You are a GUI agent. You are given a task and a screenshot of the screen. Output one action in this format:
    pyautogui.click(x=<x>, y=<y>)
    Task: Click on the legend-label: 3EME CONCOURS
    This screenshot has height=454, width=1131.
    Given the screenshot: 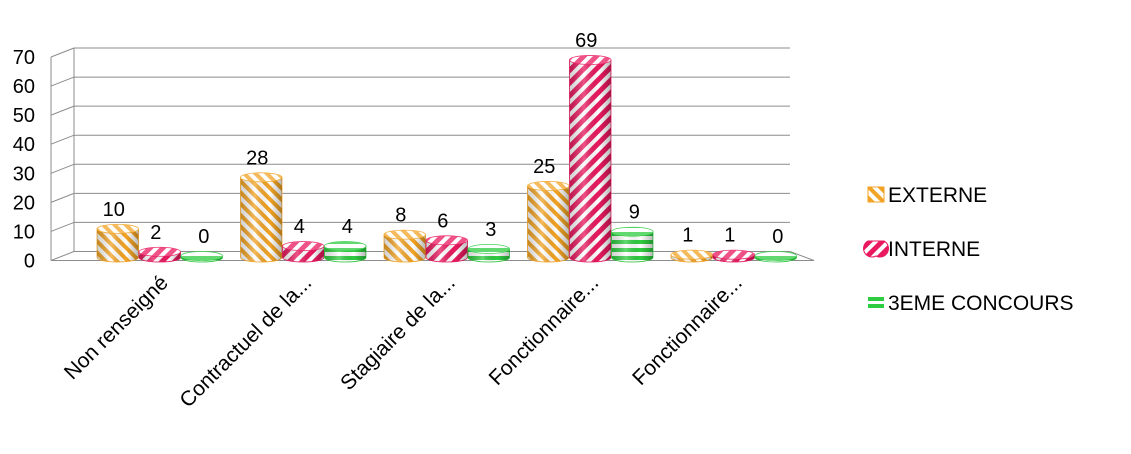 What is the action you would take?
    pyautogui.click(x=981, y=303)
    